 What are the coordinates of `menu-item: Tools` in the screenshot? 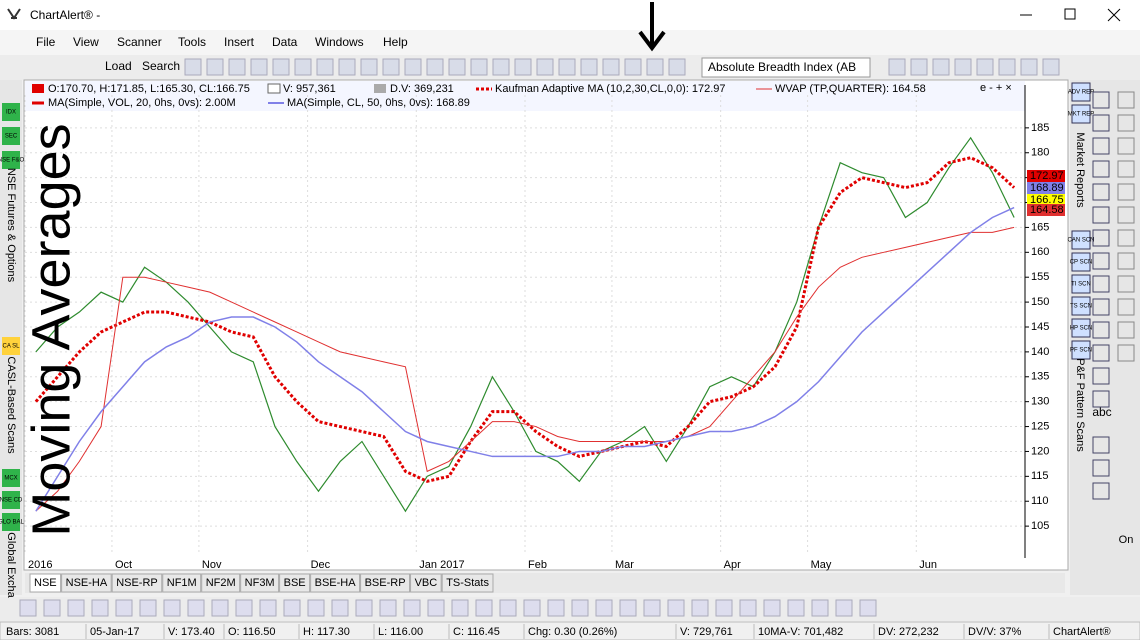 It's located at (192, 42).